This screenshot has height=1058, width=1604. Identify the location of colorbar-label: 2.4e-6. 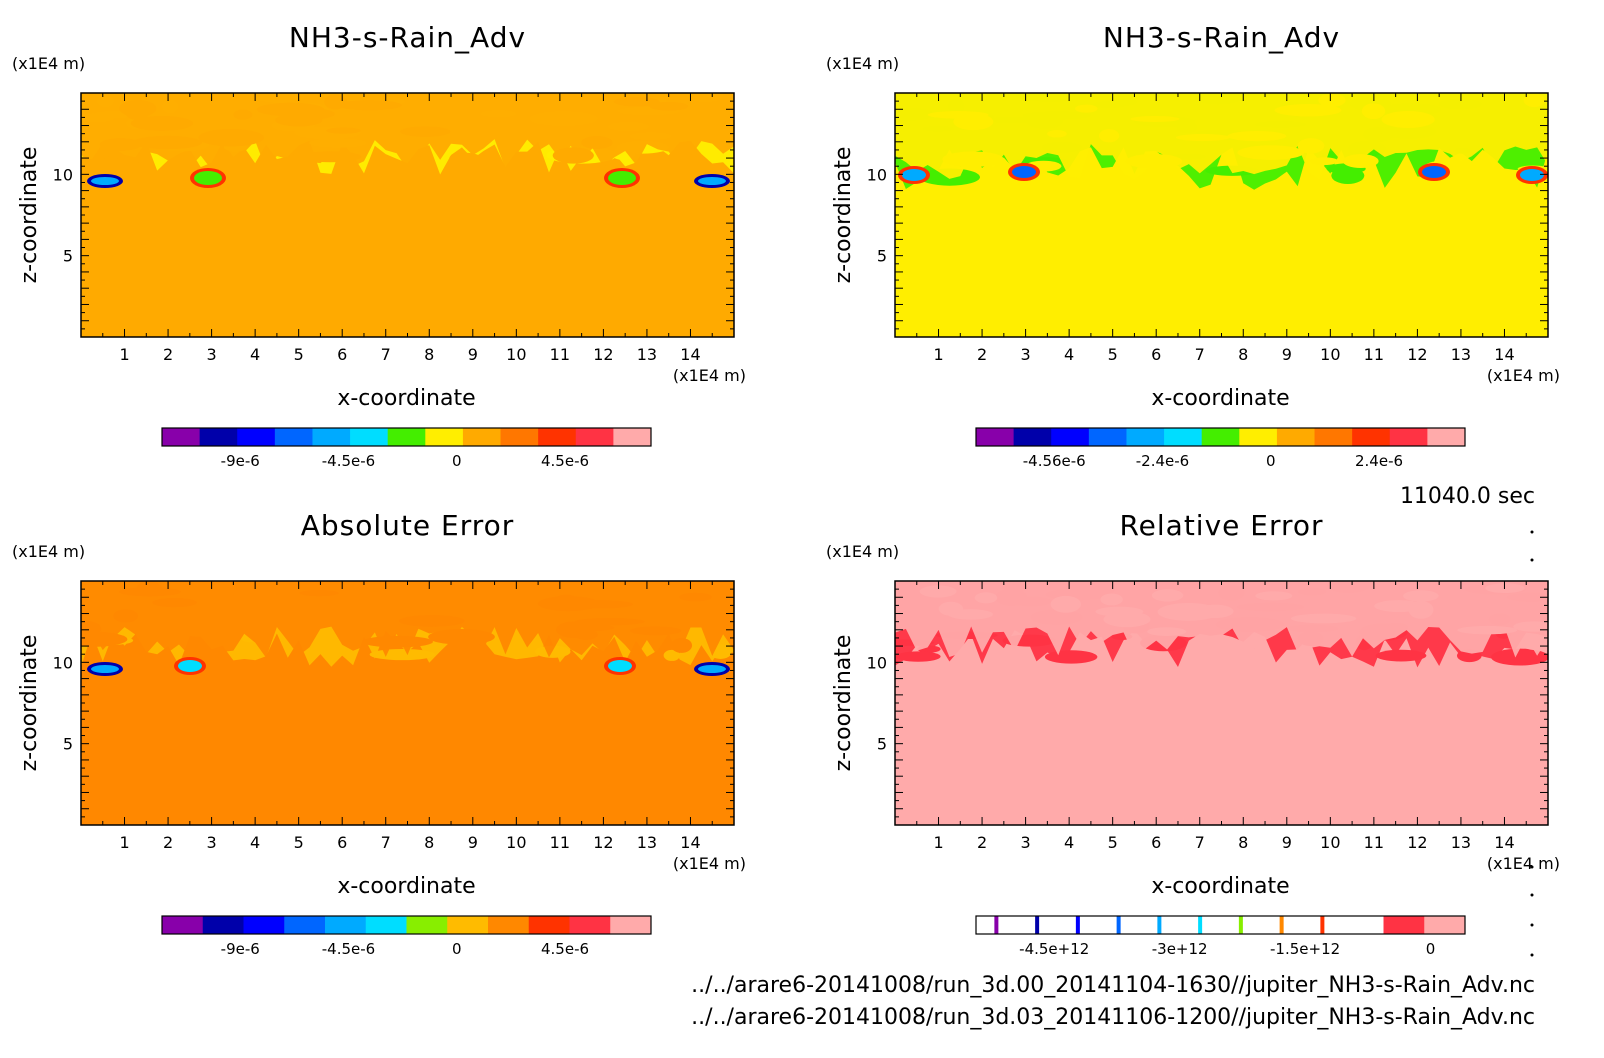
(1379, 461).